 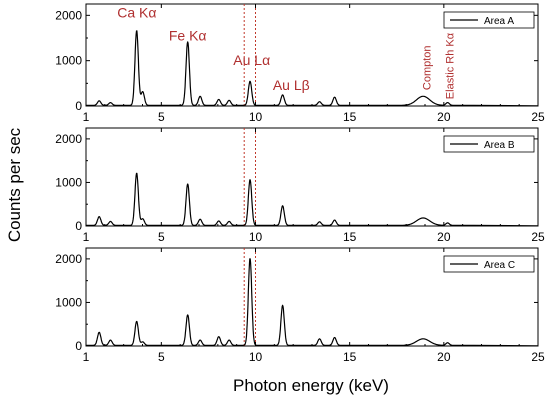 What do you see at coordinates (188, 35) in the screenshot?
I see `peak-annotation: Fe Kα` at bounding box center [188, 35].